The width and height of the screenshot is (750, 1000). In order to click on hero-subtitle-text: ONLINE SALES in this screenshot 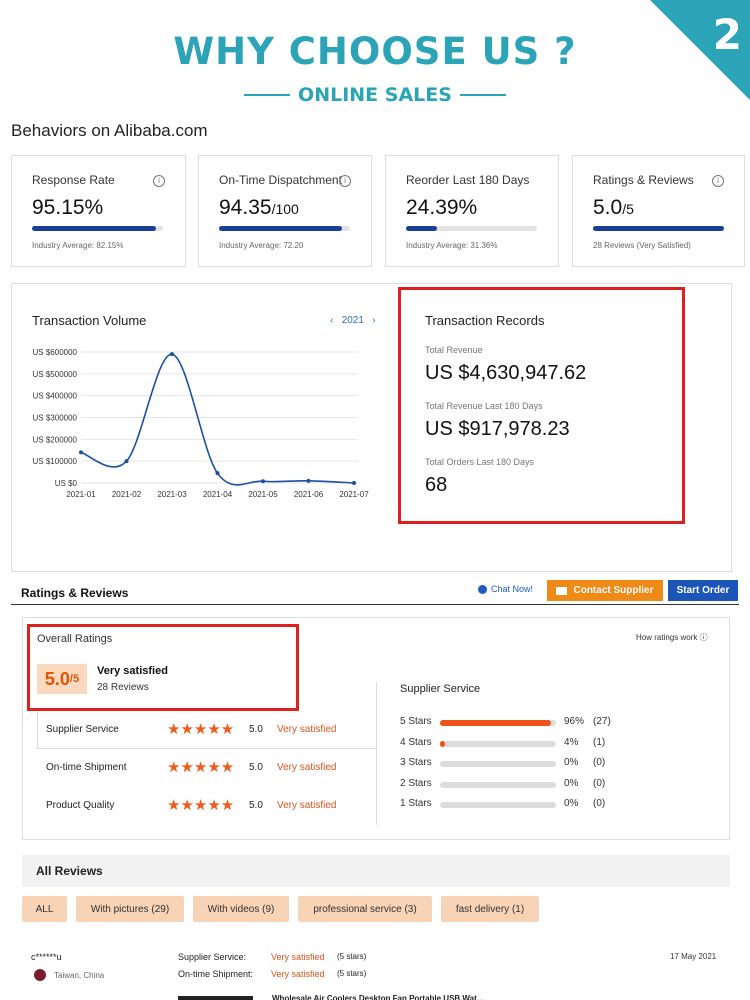, I will do `click(375, 95)`.